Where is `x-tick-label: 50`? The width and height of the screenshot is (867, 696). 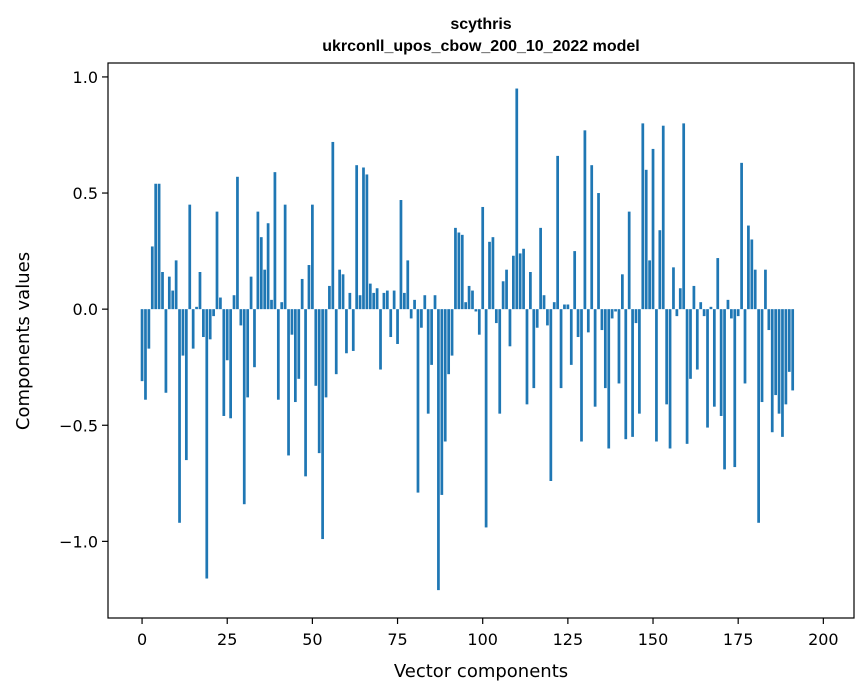 x-tick-label: 50 is located at coordinates (312, 639).